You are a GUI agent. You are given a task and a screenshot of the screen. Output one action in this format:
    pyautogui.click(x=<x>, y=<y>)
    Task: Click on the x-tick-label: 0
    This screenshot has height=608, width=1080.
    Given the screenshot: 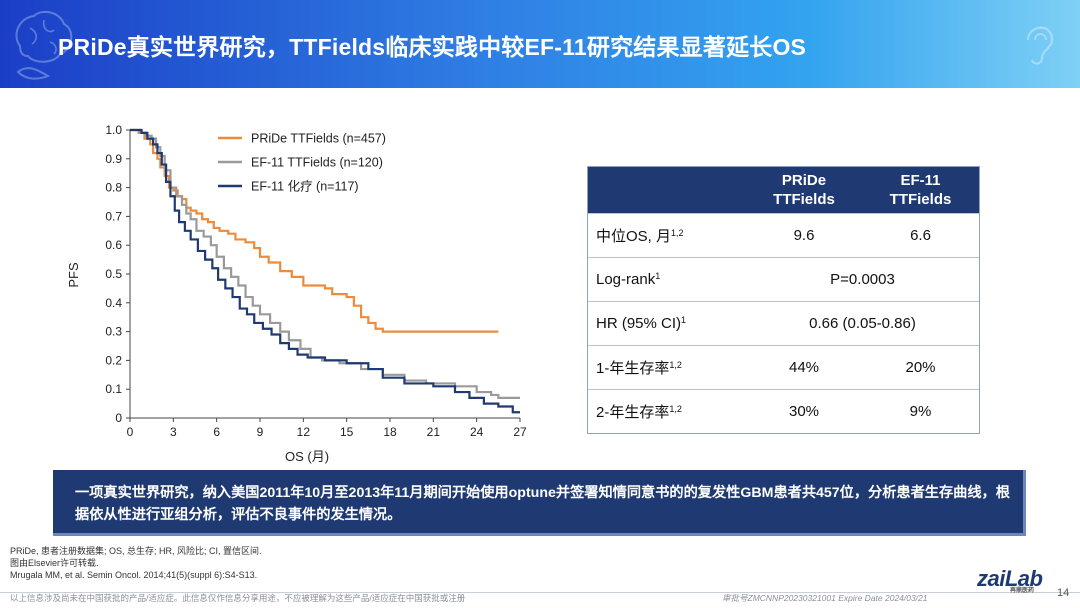 What is the action you would take?
    pyautogui.click(x=130, y=432)
    